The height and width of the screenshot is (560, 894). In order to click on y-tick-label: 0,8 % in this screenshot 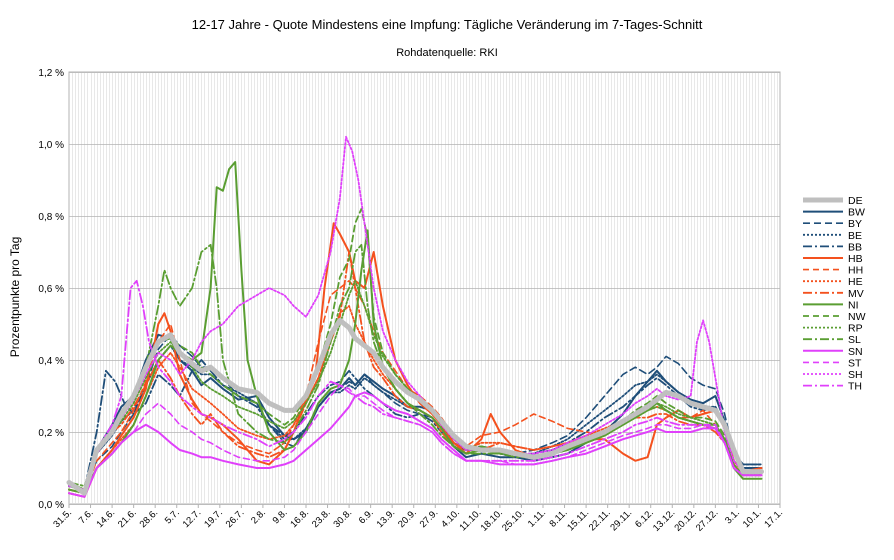, I will do `click(51, 217)`.